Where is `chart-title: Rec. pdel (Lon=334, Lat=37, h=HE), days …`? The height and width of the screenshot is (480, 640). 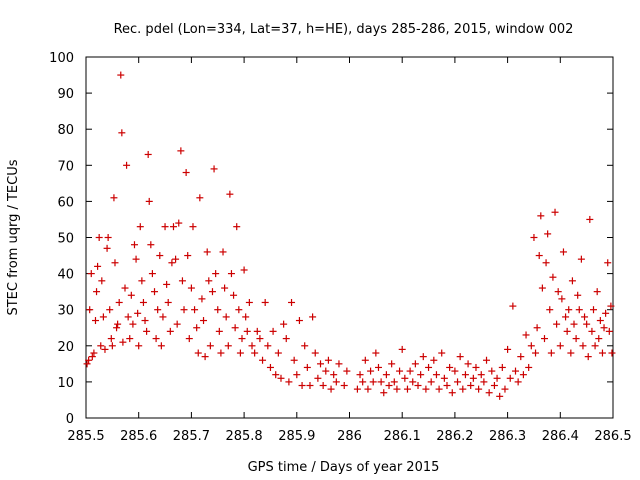 chart-title: Rec. pdel (Lon=334, Lat=37, h=HE), days … is located at coordinates (344, 29).